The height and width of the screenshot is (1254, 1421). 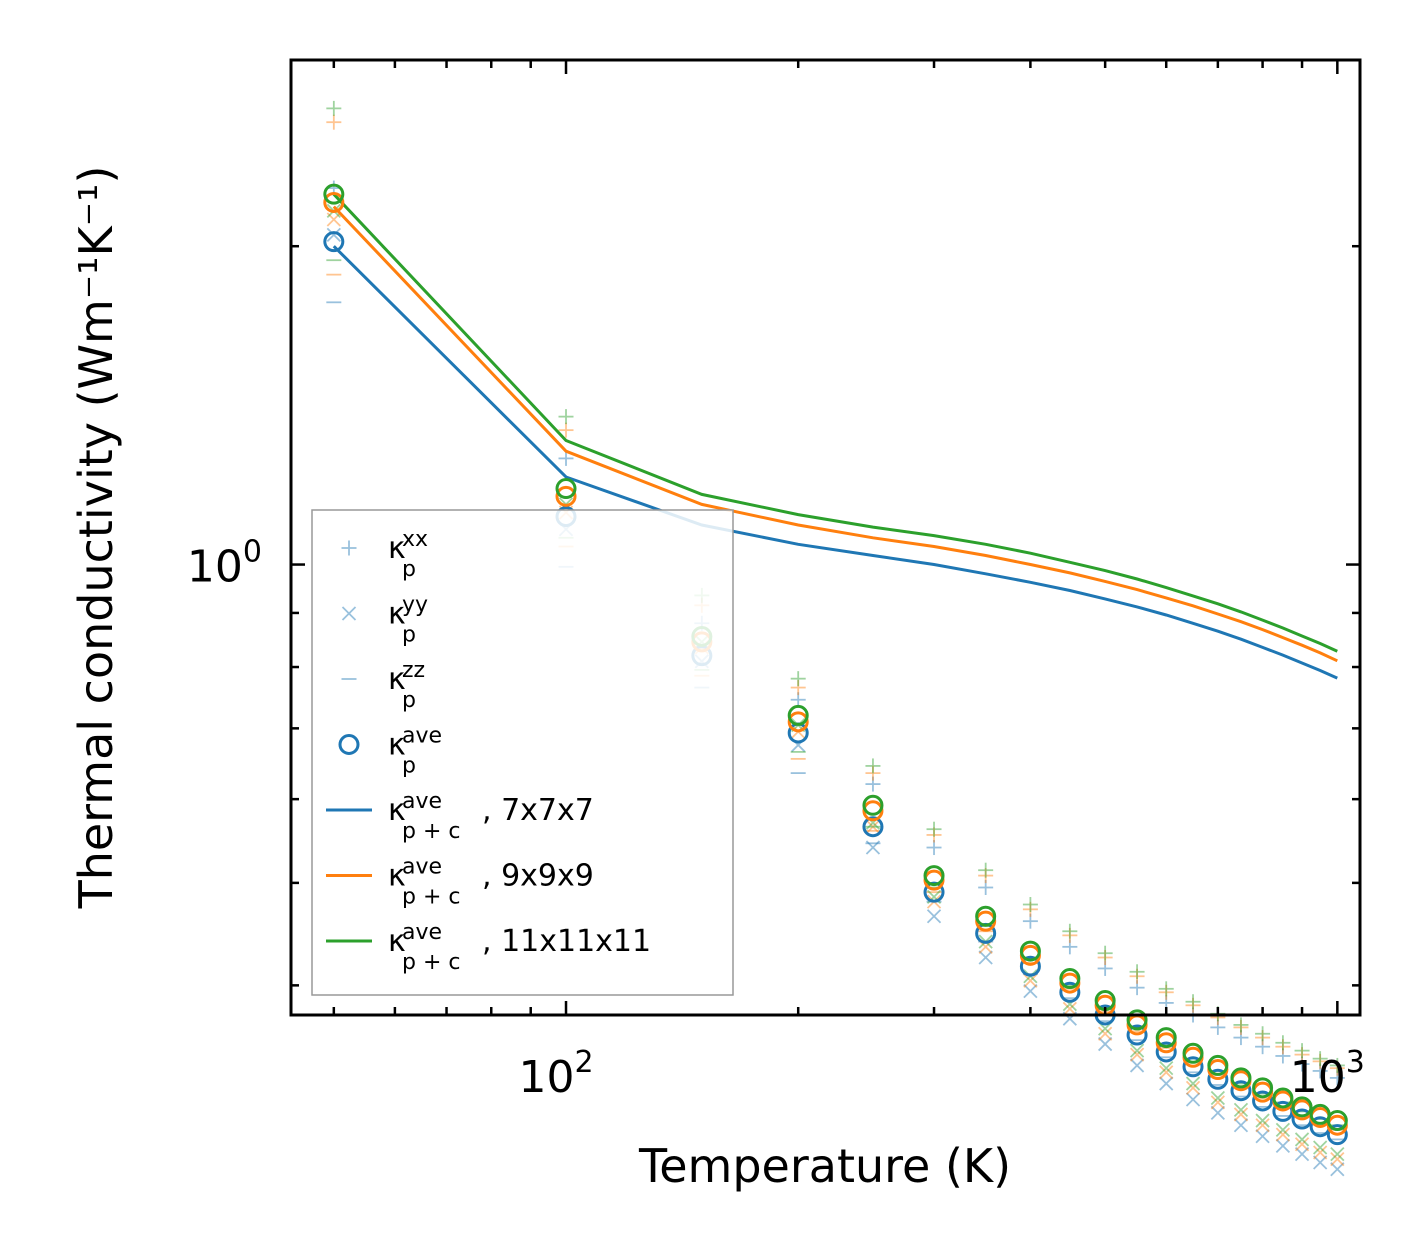 I want to click on kyy-marker-7x7x7-900-a, so click(x=1302, y=1154).